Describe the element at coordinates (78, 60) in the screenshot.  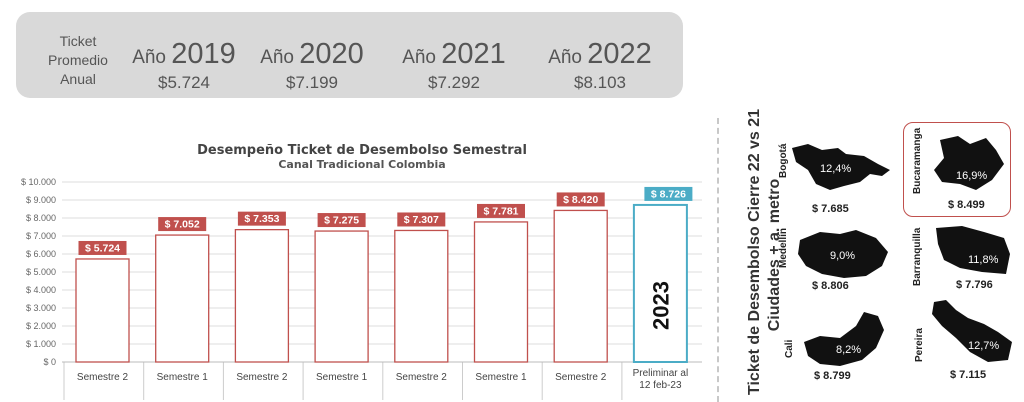
I see `summary-label: Ticket Promedio Anual` at that location.